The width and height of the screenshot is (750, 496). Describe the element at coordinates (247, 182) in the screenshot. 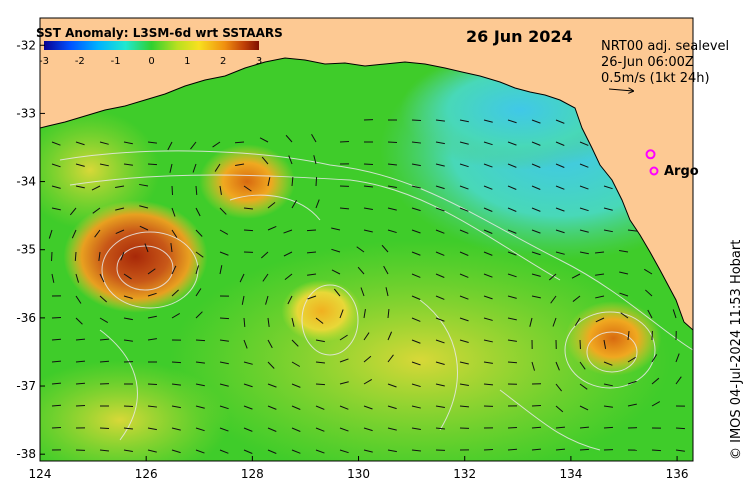

I see `warm-eddy` at that location.